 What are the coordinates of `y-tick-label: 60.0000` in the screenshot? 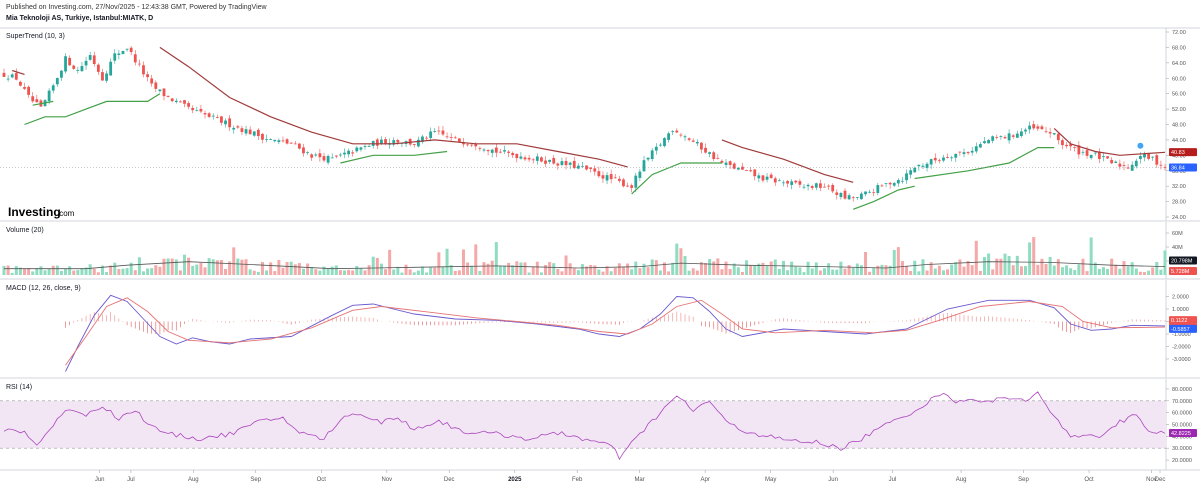 It's located at (1182, 414).